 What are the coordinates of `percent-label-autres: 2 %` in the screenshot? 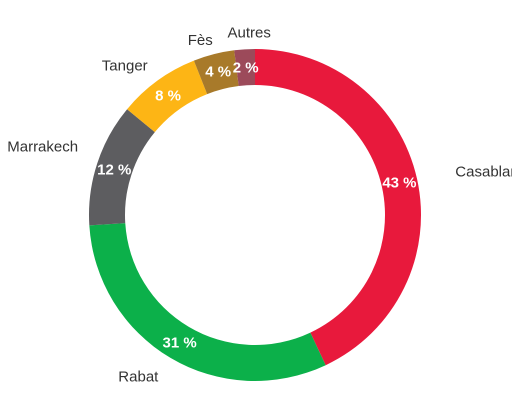 It's located at (246, 67).